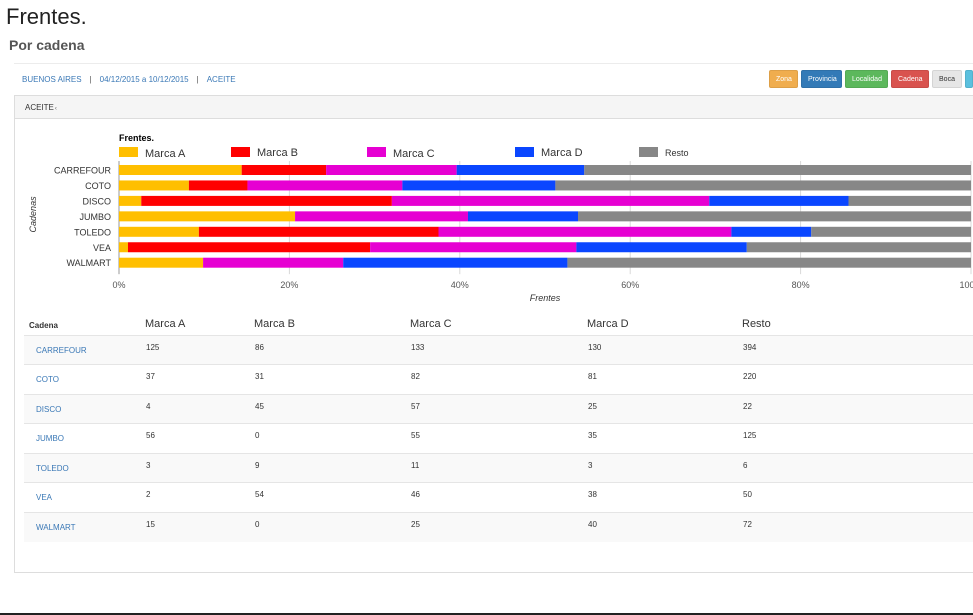 The height and width of the screenshot is (615, 973). What do you see at coordinates (608, 323) in the screenshot?
I see `column-header-marca-d: Marca D` at bounding box center [608, 323].